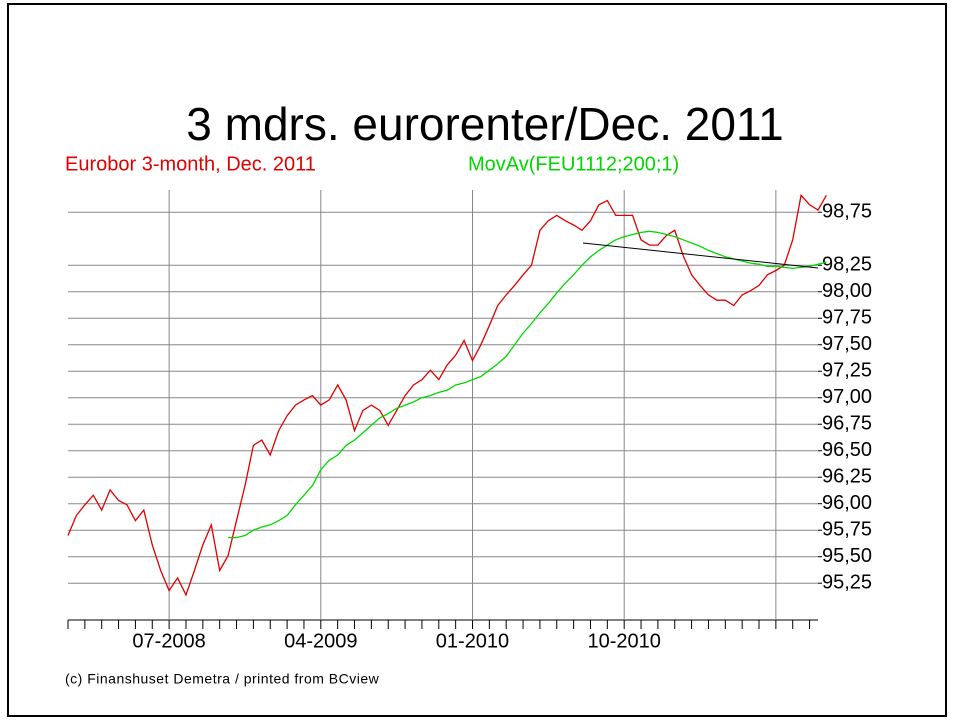  I want to click on y-tick-label: 97,50, so click(847, 344).